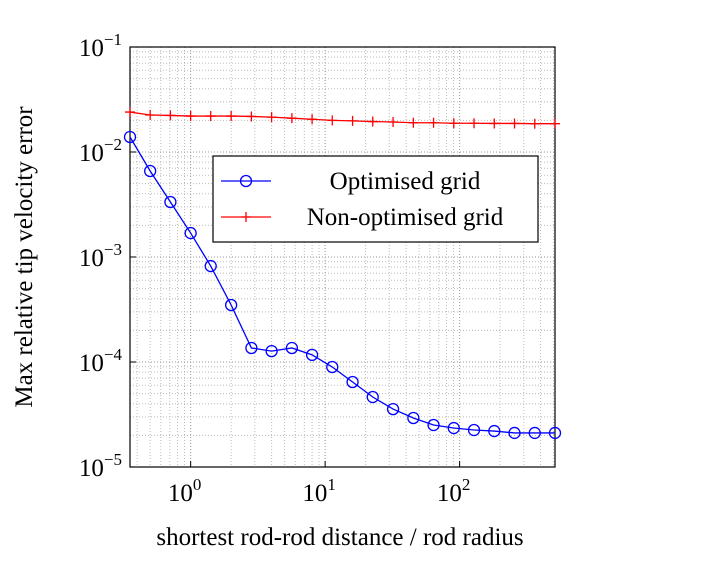 This screenshot has width=718, height=571. I want to click on x-axis-label: shortest rod-rod distance / rod radius, so click(339, 537).